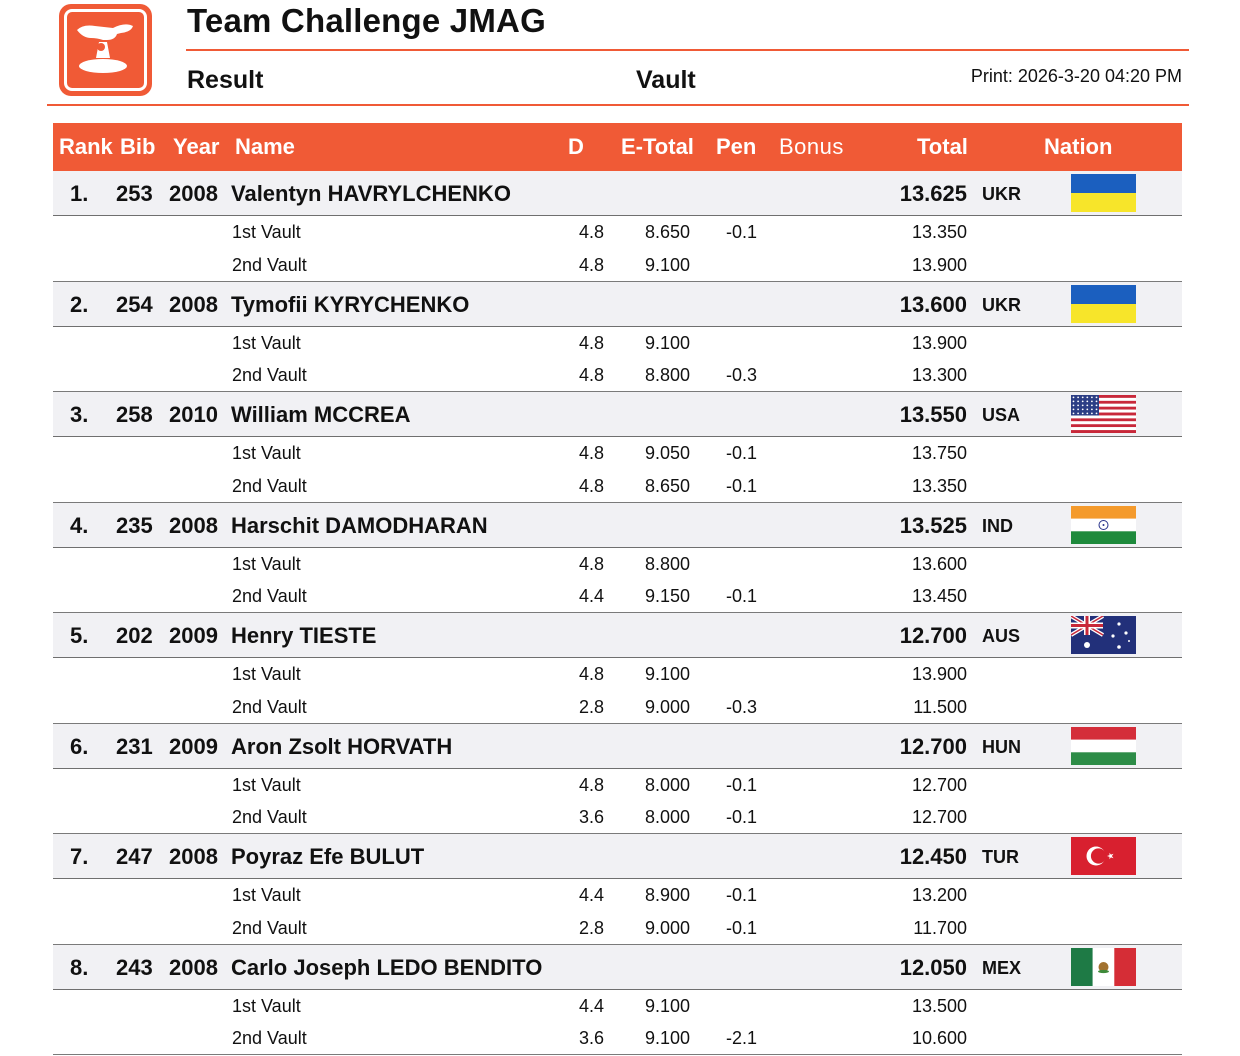  I want to click on col-d: D, so click(576, 146).